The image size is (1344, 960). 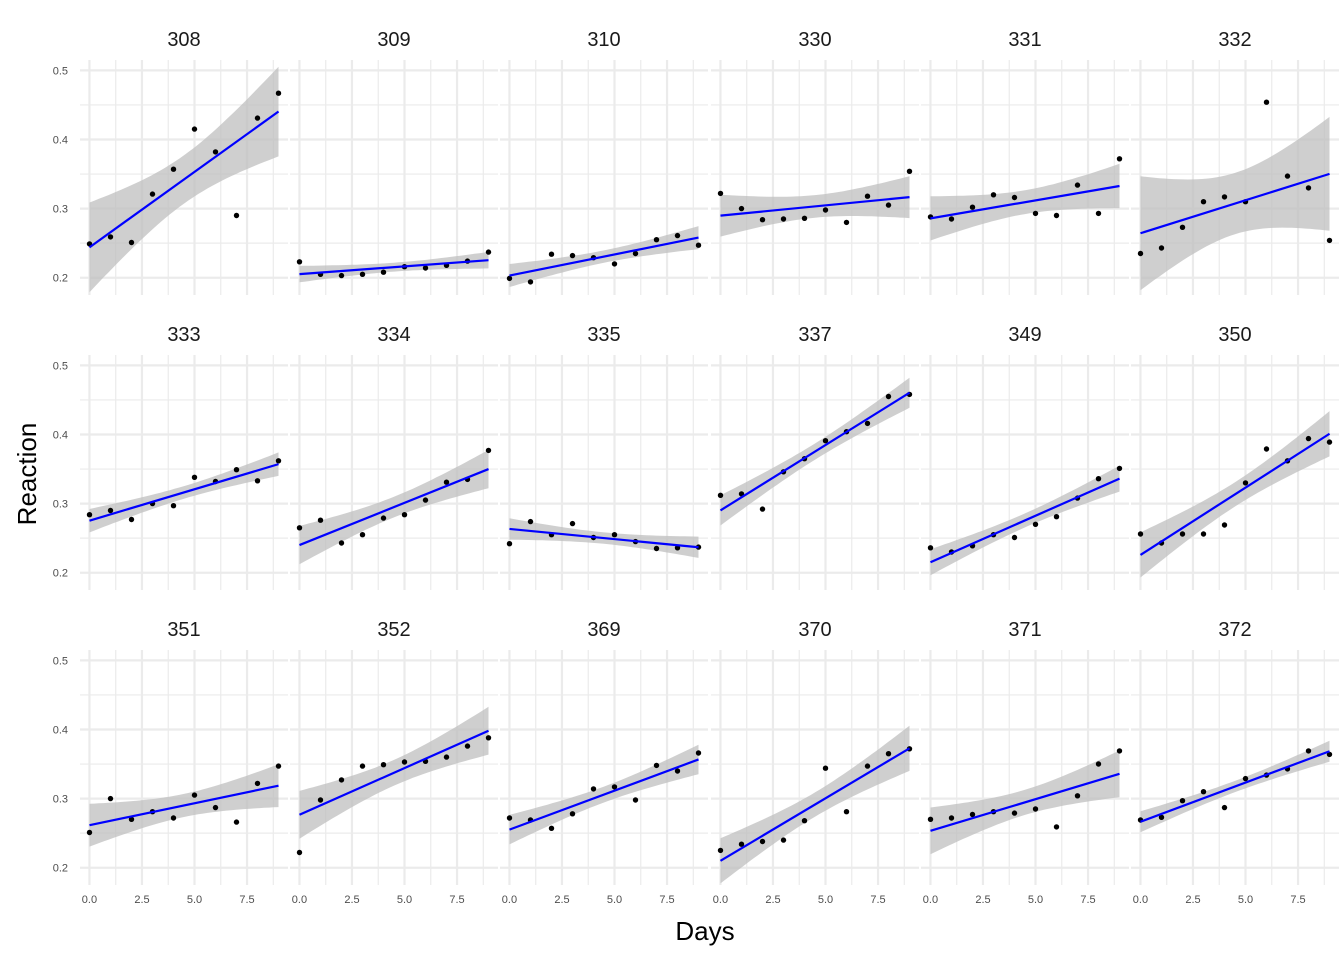 What do you see at coordinates (170, 457) in the screenshot?
I see `panel-333: 333 0.2 0.3 0.4 0.5` at bounding box center [170, 457].